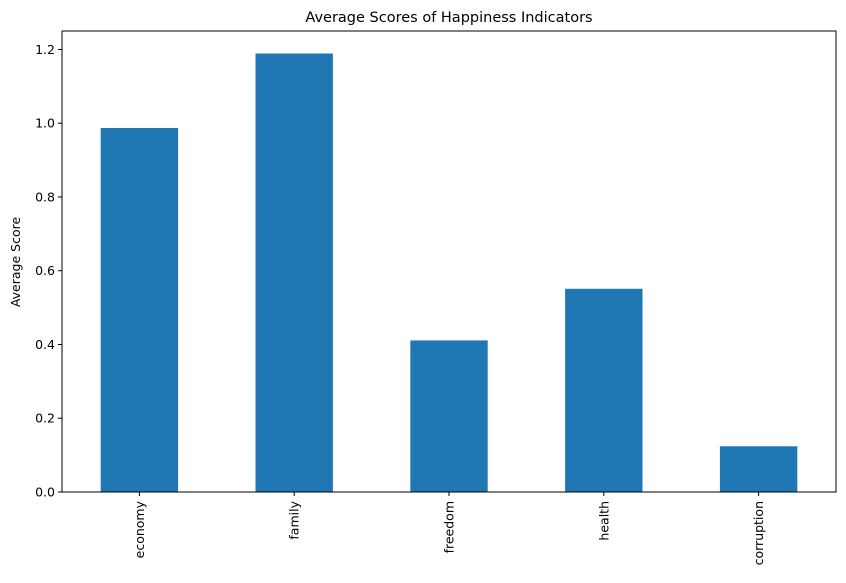  What do you see at coordinates (45, 344) in the screenshot?
I see `y-tick-label: 0.4` at bounding box center [45, 344].